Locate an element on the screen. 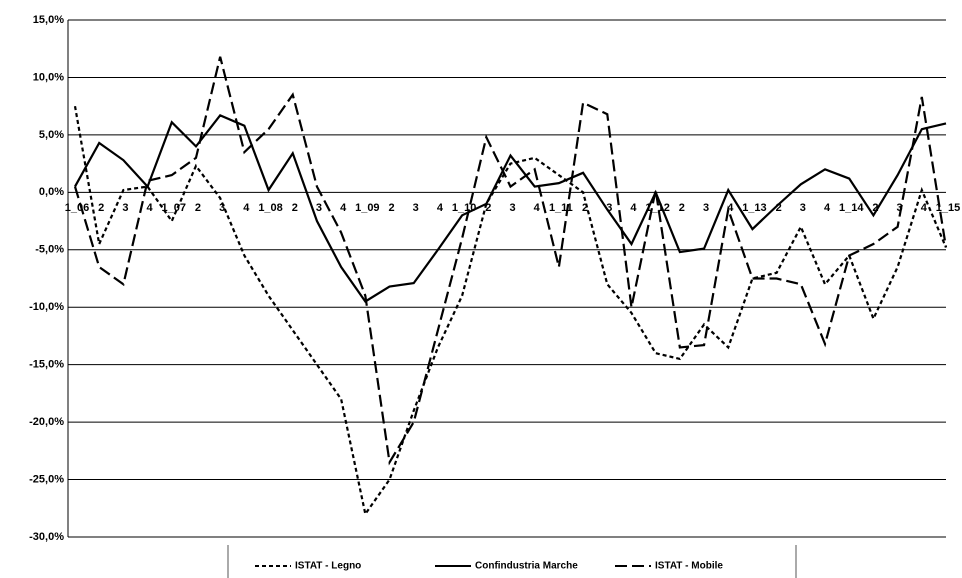  y-tick-label: -25,0% is located at coordinates (46, 479).